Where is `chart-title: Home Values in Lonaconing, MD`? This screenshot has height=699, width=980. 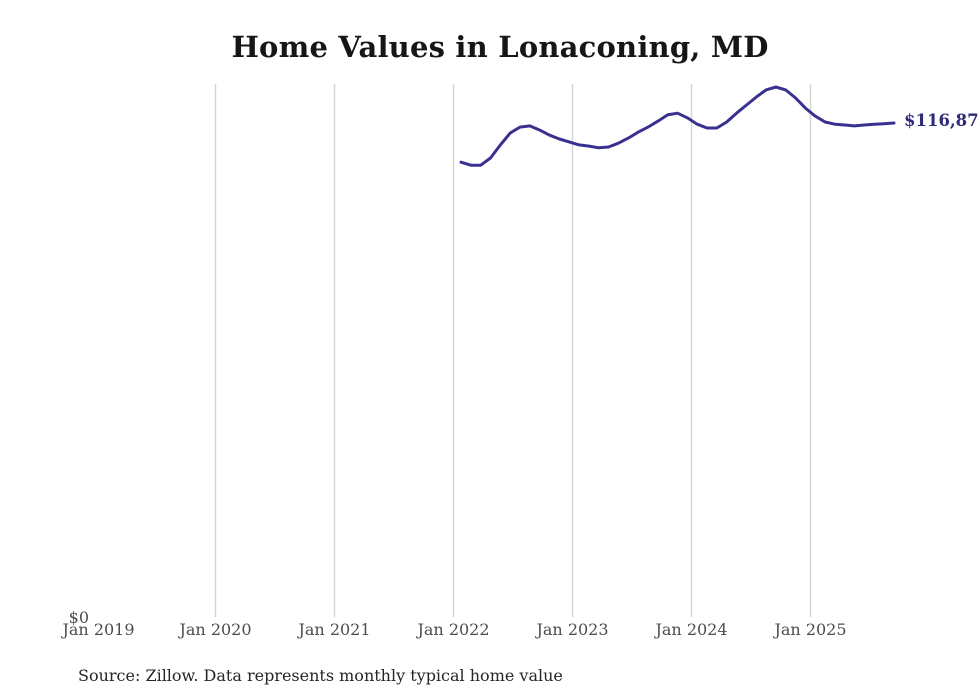 chart-title: Home Values in Lonaconing, MD is located at coordinates (500, 47).